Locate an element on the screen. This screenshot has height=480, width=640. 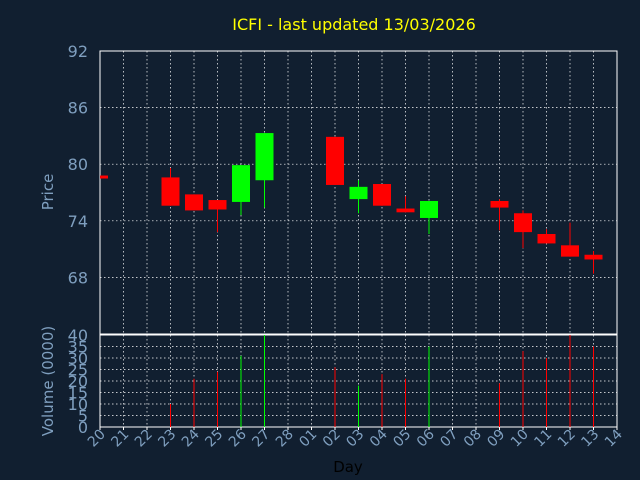
x-tick-label: 25 is located at coordinates (214, 439).